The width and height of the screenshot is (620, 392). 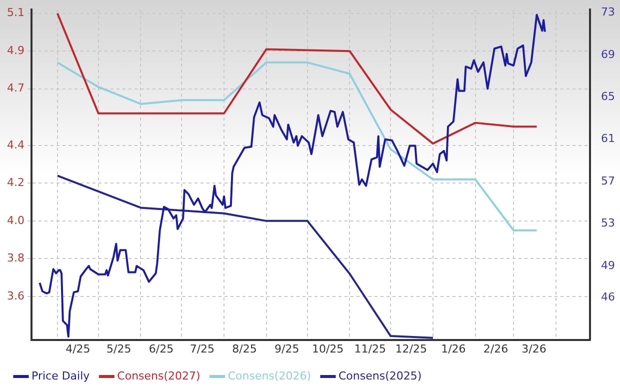 What do you see at coordinates (158, 375) in the screenshot?
I see `legend-label: Consens(2027)` at bounding box center [158, 375].